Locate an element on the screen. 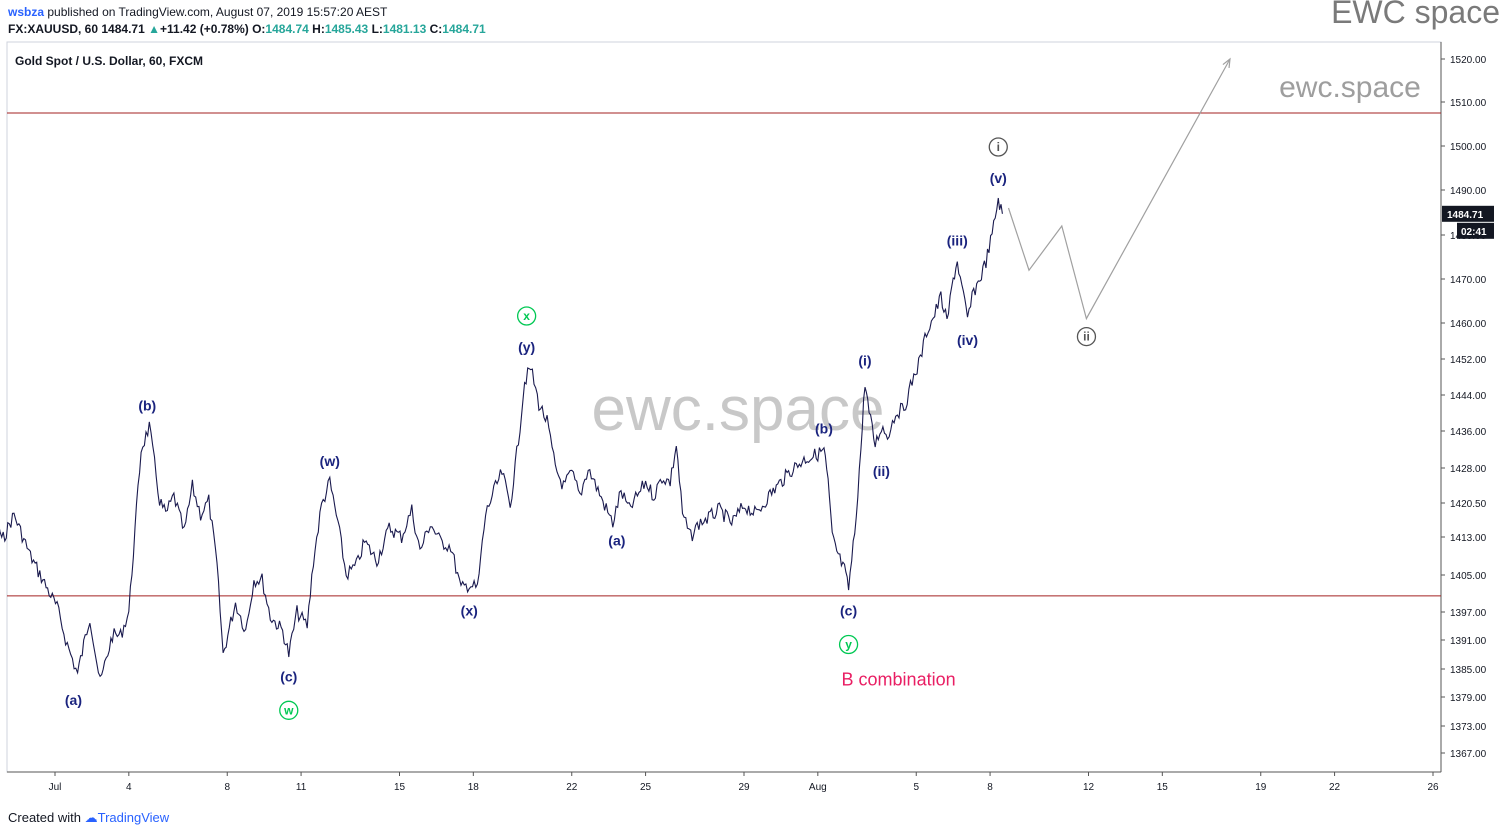 The height and width of the screenshot is (836, 1504). y-tick-label: 1391.00 is located at coordinates (1468, 641).